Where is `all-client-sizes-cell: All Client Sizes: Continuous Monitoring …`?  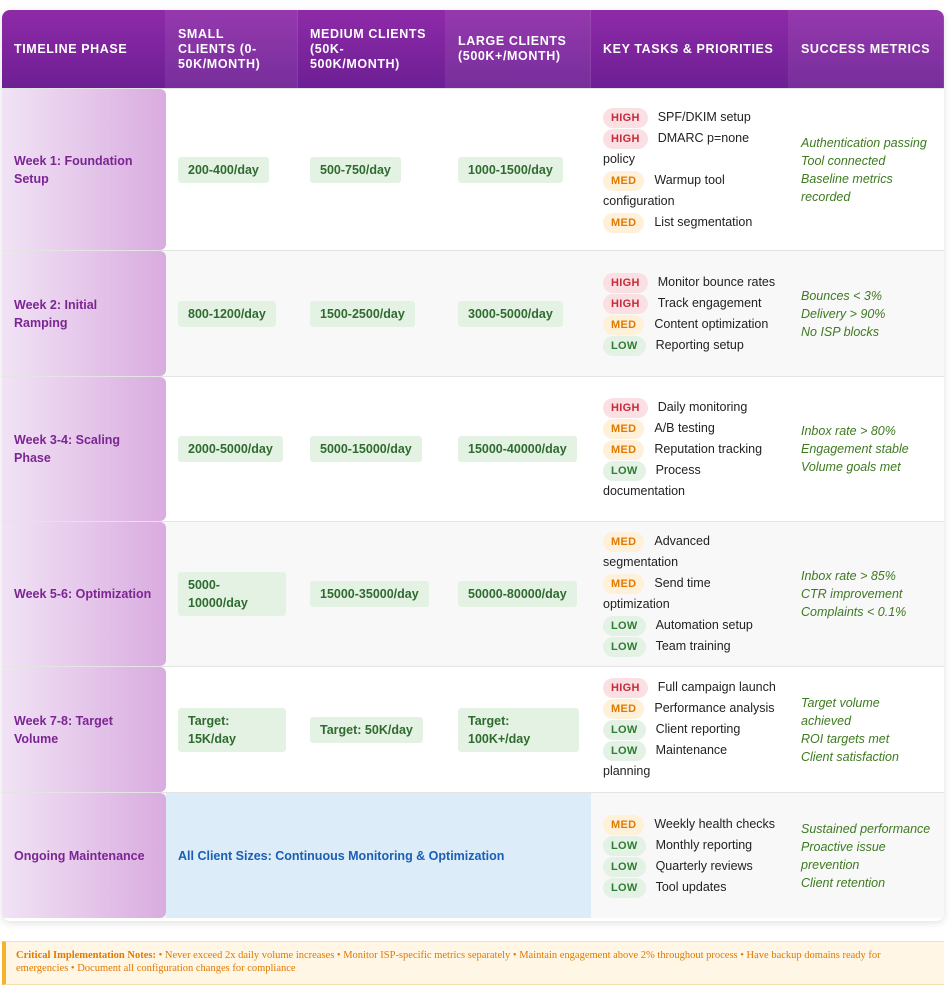
all-client-sizes-cell: All Client Sizes: Continuous Monitoring … is located at coordinates (378, 855).